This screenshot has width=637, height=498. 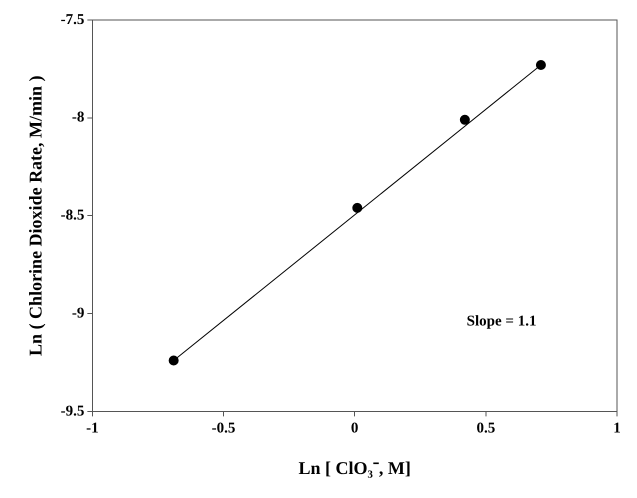 What do you see at coordinates (78, 313) in the screenshot?
I see `y-tick-label: -9` at bounding box center [78, 313].